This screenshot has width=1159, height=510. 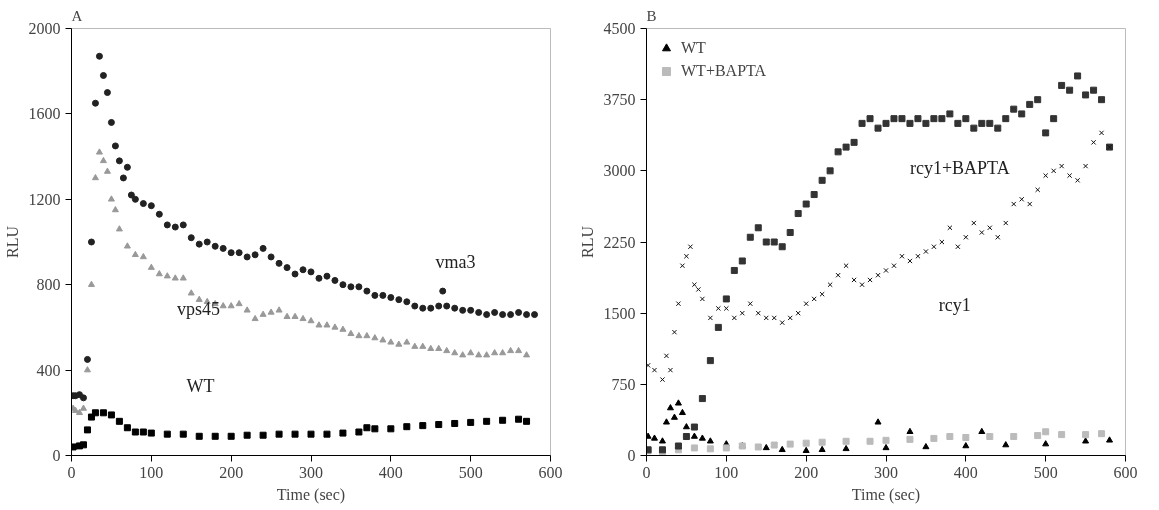 I want to click on series-label: WT, so click(x=200, y=385).